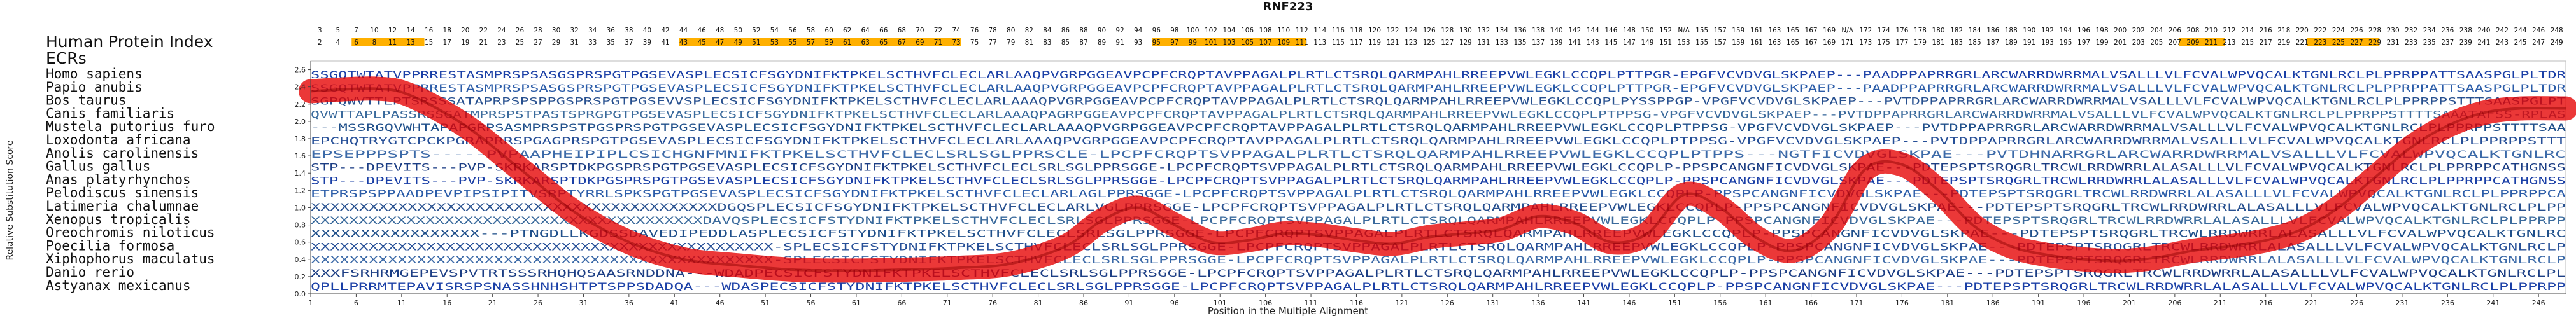 The width and height of the screenshot is (2576, 318). Describe the element at coordinates (520, 30) in the screenshot. I see `human-index-label: 26` at that location.